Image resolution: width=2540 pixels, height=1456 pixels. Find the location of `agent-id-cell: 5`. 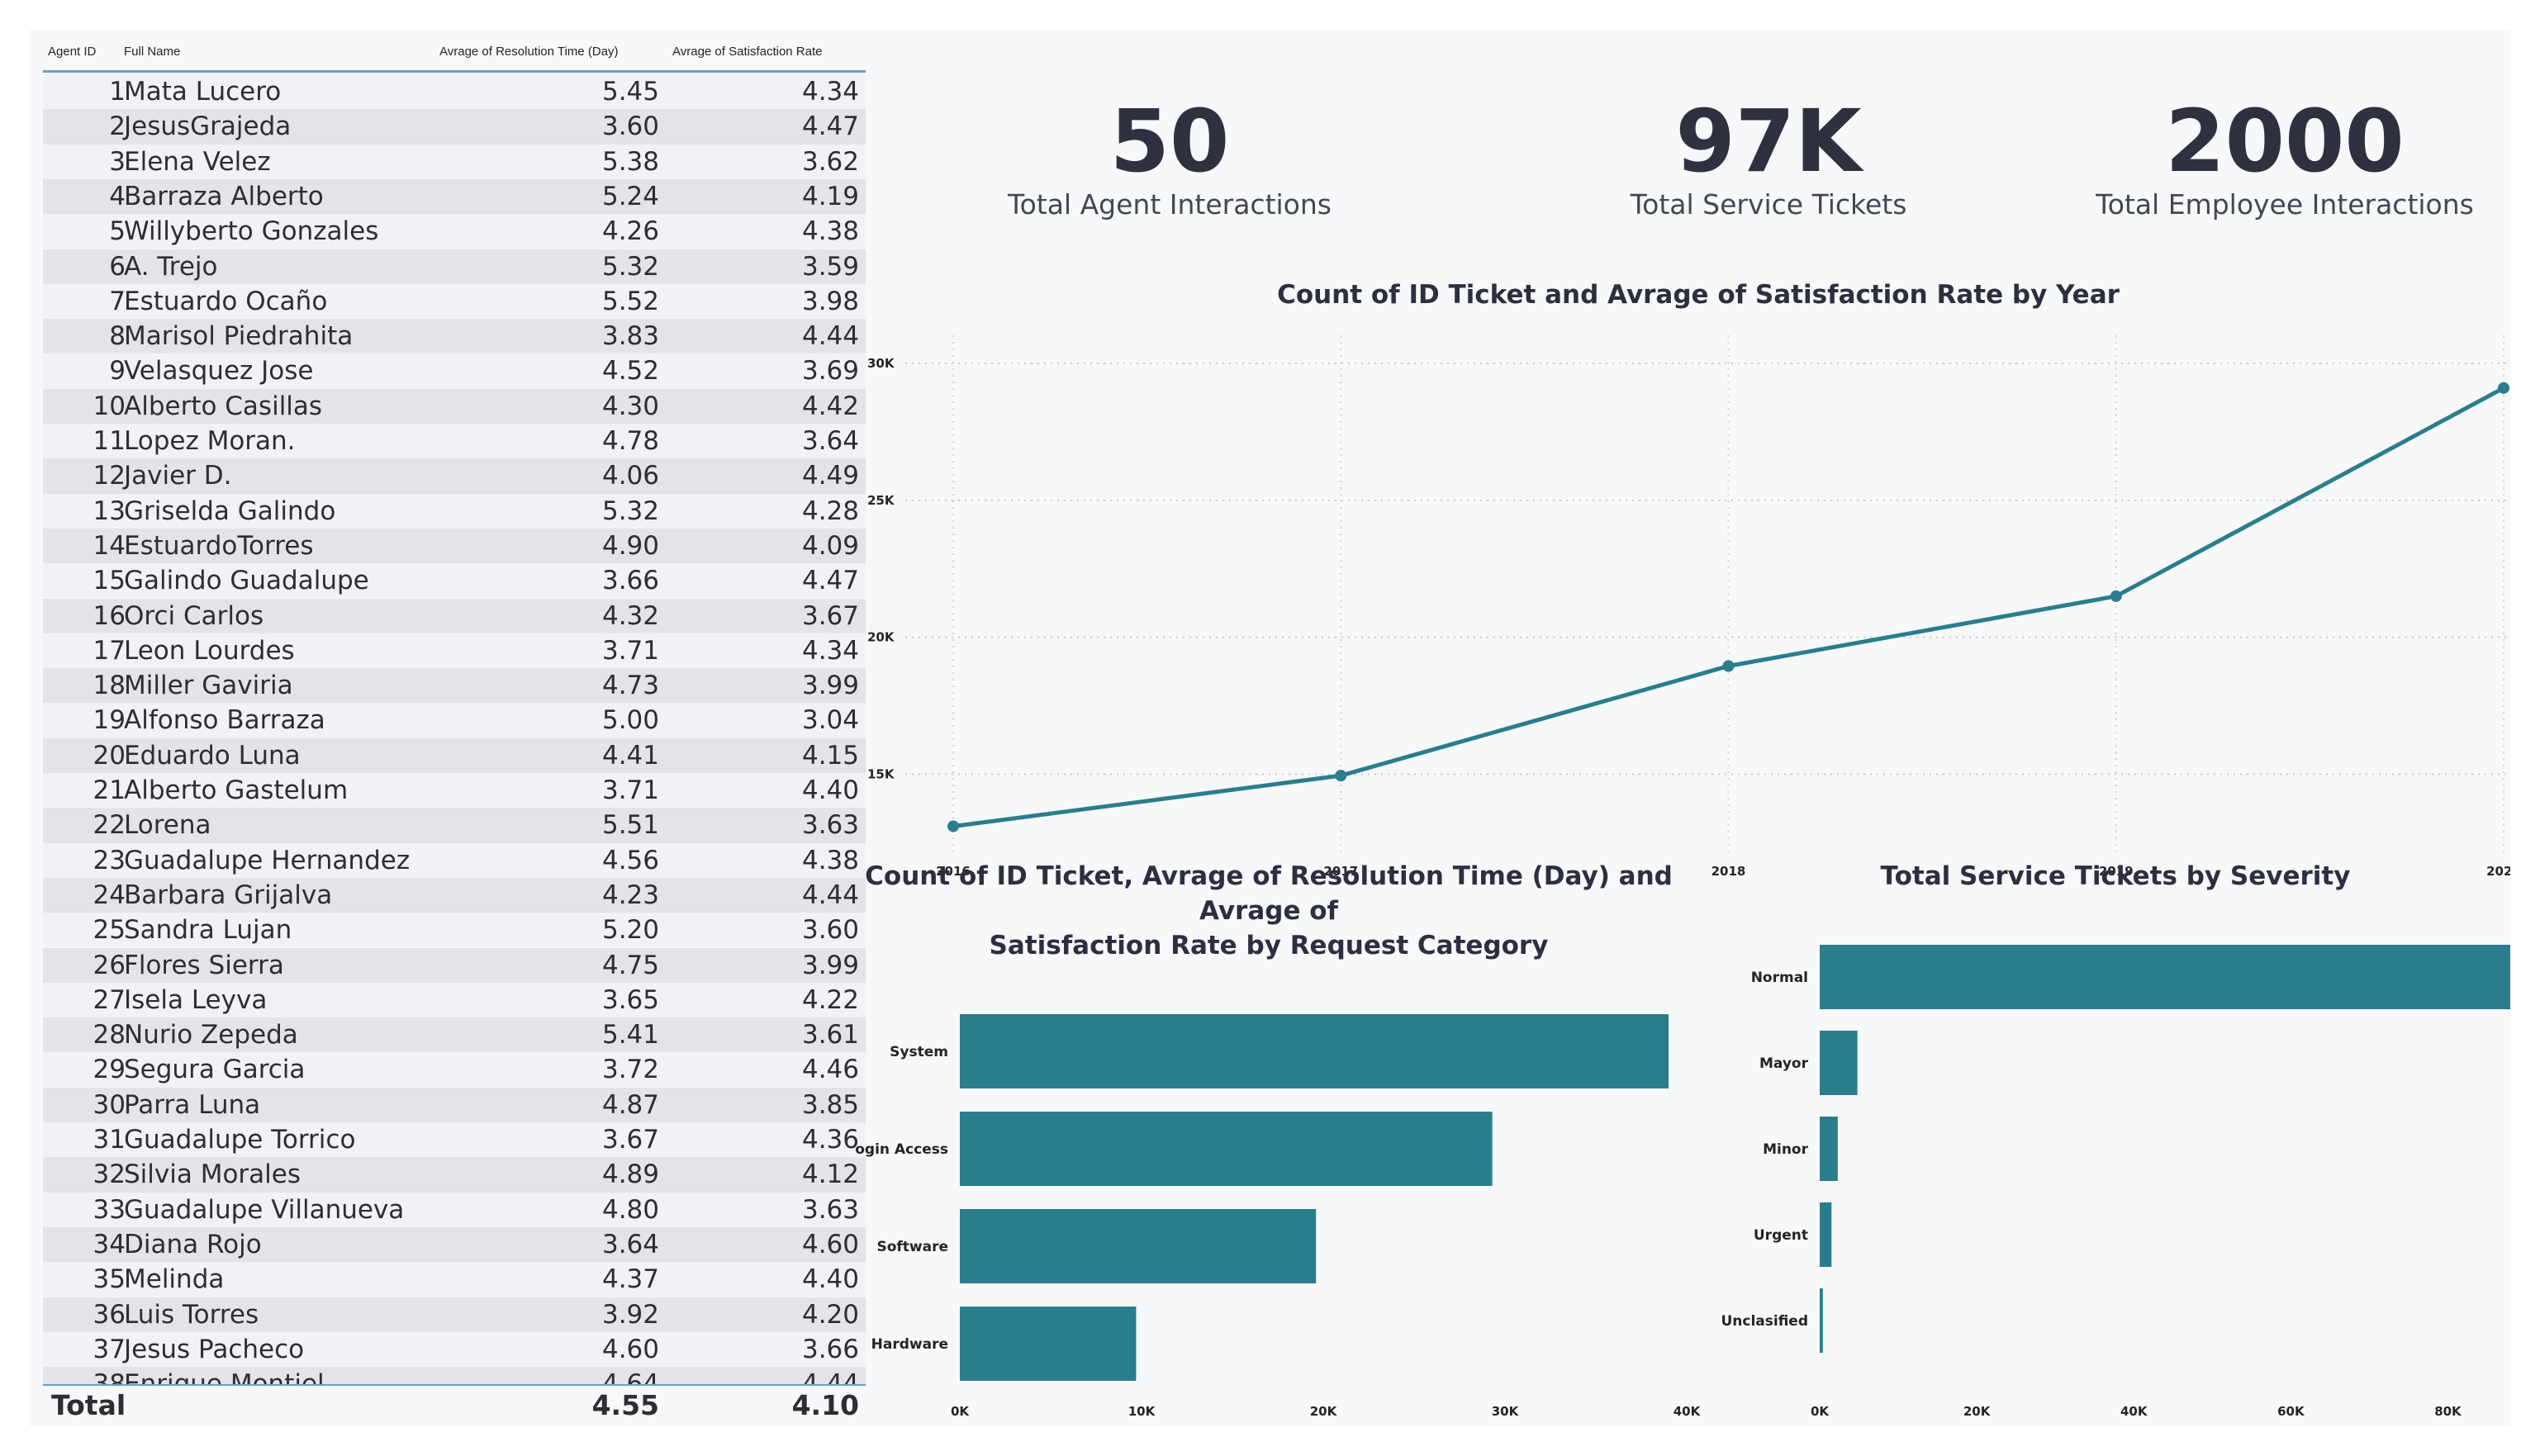

agent-id-cell: 5 is located at coordinates (117, 231).